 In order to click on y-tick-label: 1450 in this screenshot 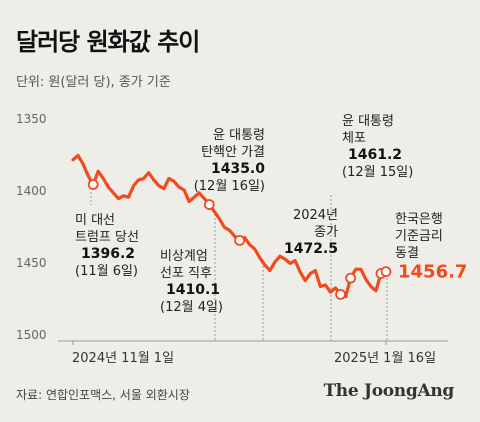, I will do `click(31, 263)`.